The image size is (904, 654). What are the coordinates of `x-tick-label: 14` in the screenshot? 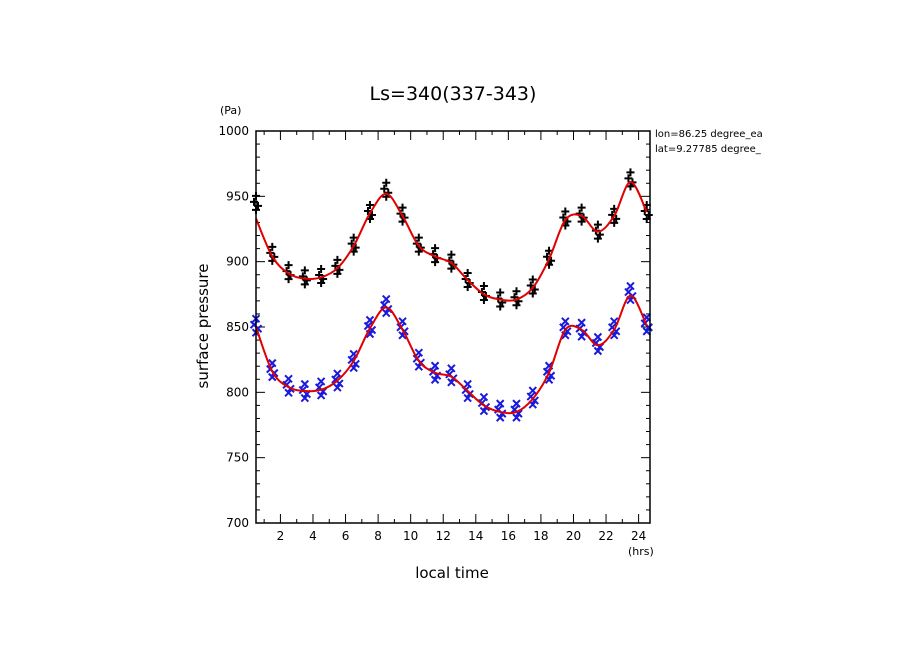 It's located at (475, 536).